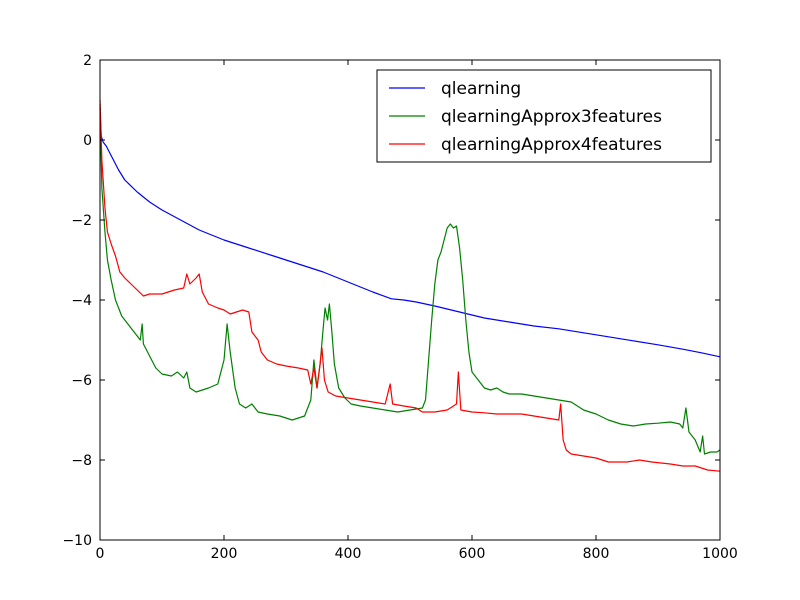 The width and height of the screenshot is (800, 600). Describe the element at coordinates (87, 61) in the screenshot. I see `y-tick-label: 2` at that location.